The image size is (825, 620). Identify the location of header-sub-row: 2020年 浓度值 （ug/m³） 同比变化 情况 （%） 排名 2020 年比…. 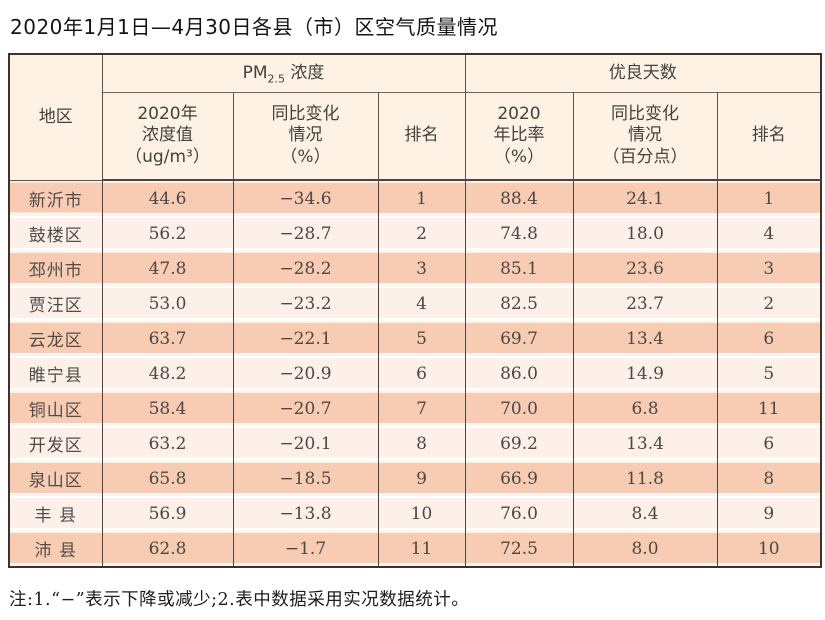
(415, 136).